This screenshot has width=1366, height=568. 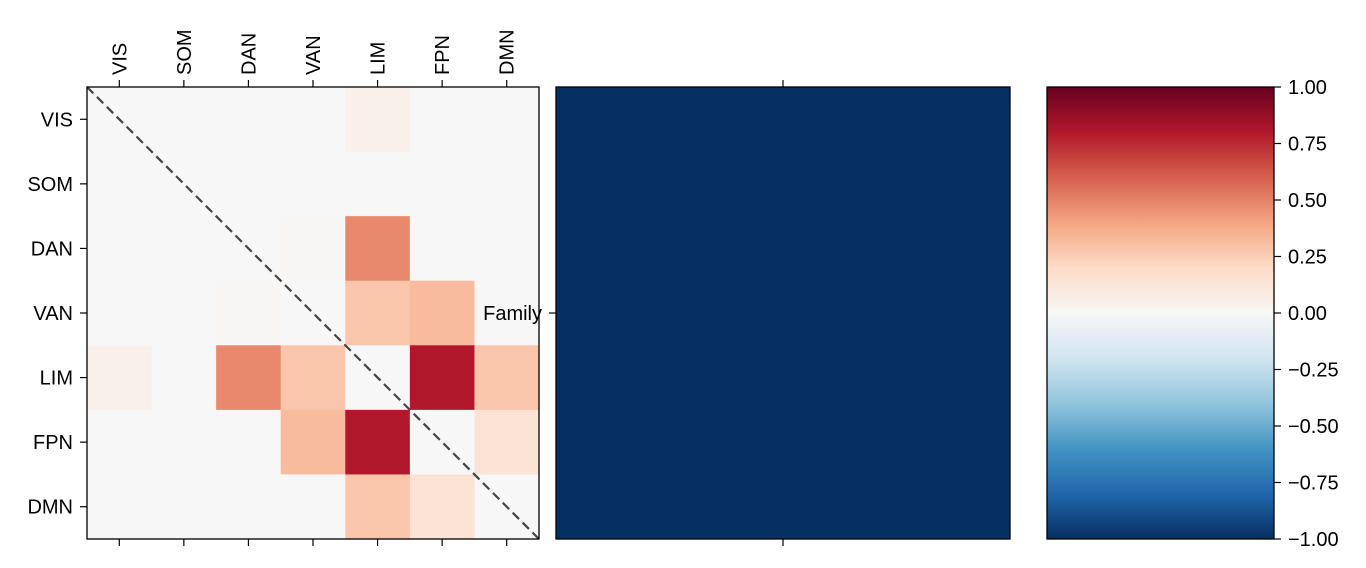 What do you see at coordinates (56, 379) in the screenshot?
I see `y-tick-label: LIM` at bounding box center [56, 379].